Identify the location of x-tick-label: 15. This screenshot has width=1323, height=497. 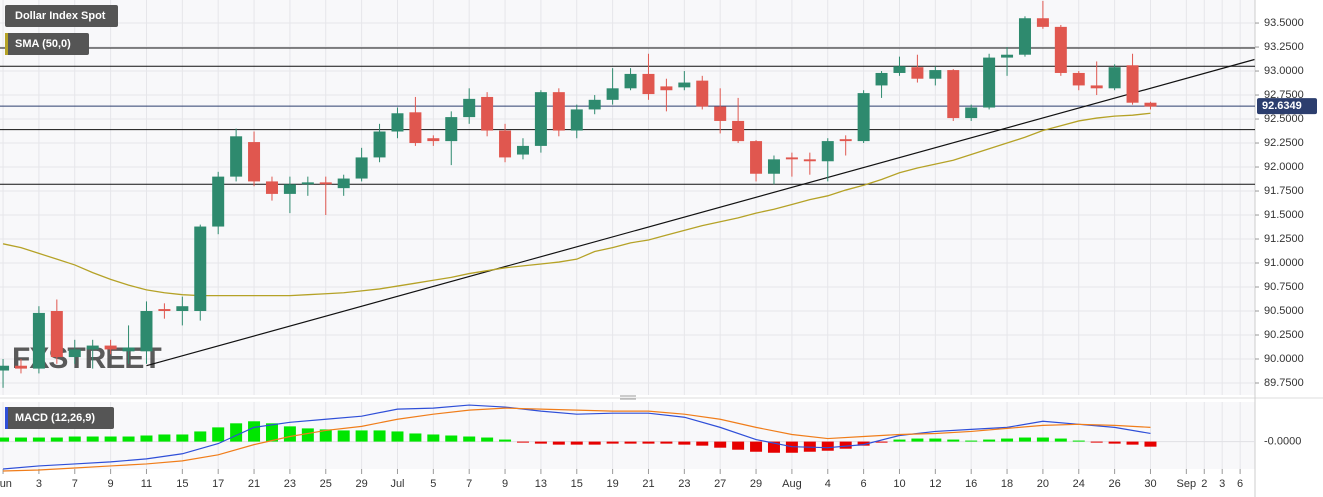
(182, 484).